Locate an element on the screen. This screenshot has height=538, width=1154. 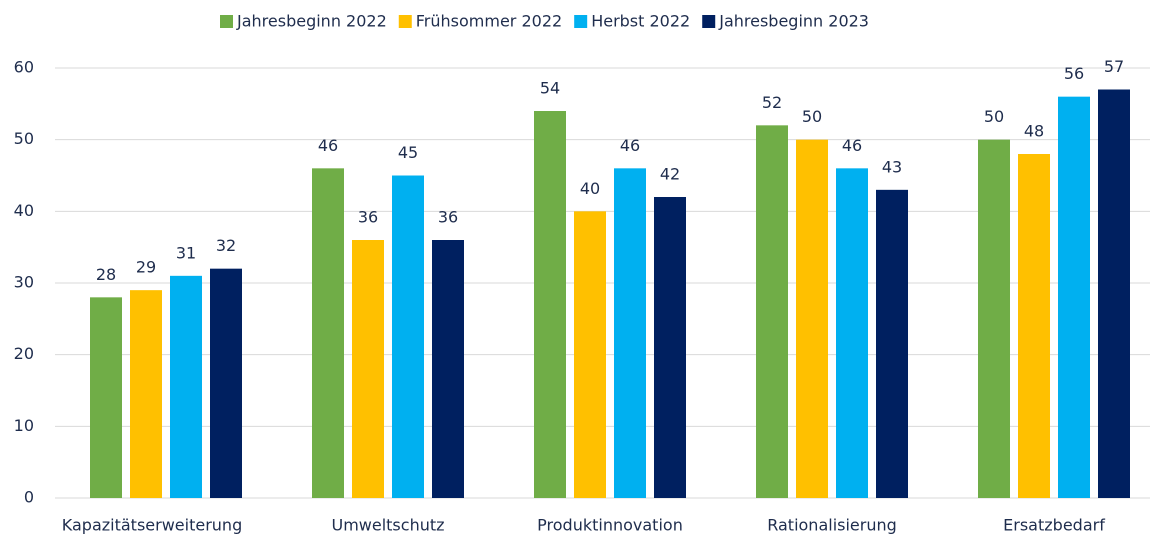
data-label: 28 is located at coordinates (106, 274).